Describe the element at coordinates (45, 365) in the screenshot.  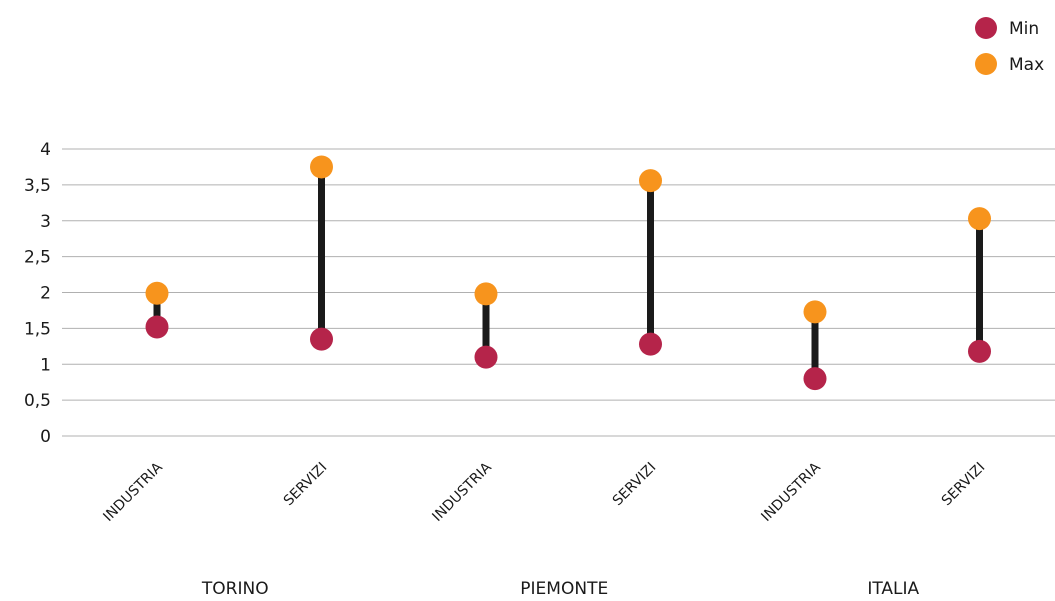
I see `y-tick-label: 1` at that location.